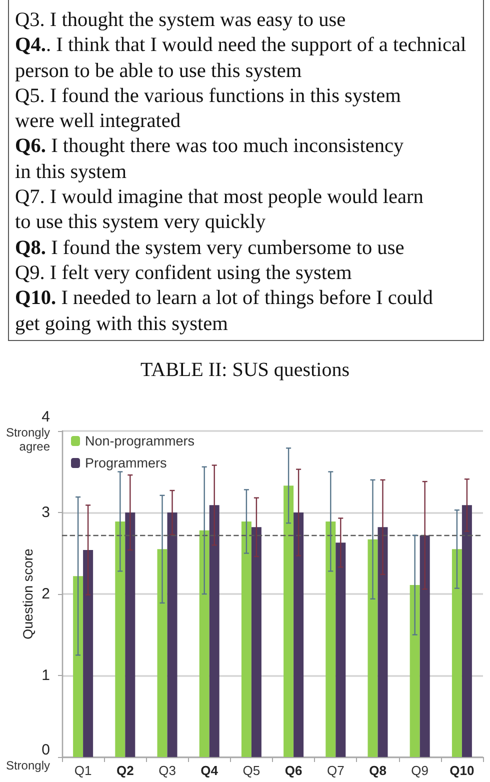  I want to click on x-tick-label: Q2, so click(125, 770).